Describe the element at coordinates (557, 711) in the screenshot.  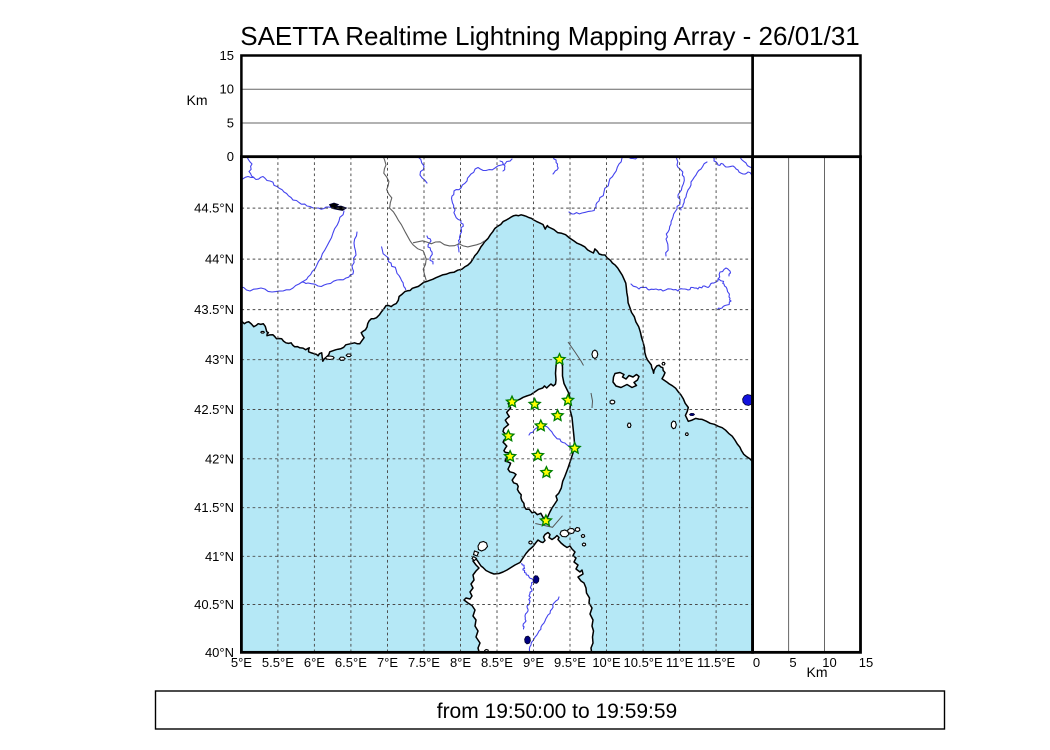
I see `svg-text: from 19:50:00 to 19:59:59` at that location.